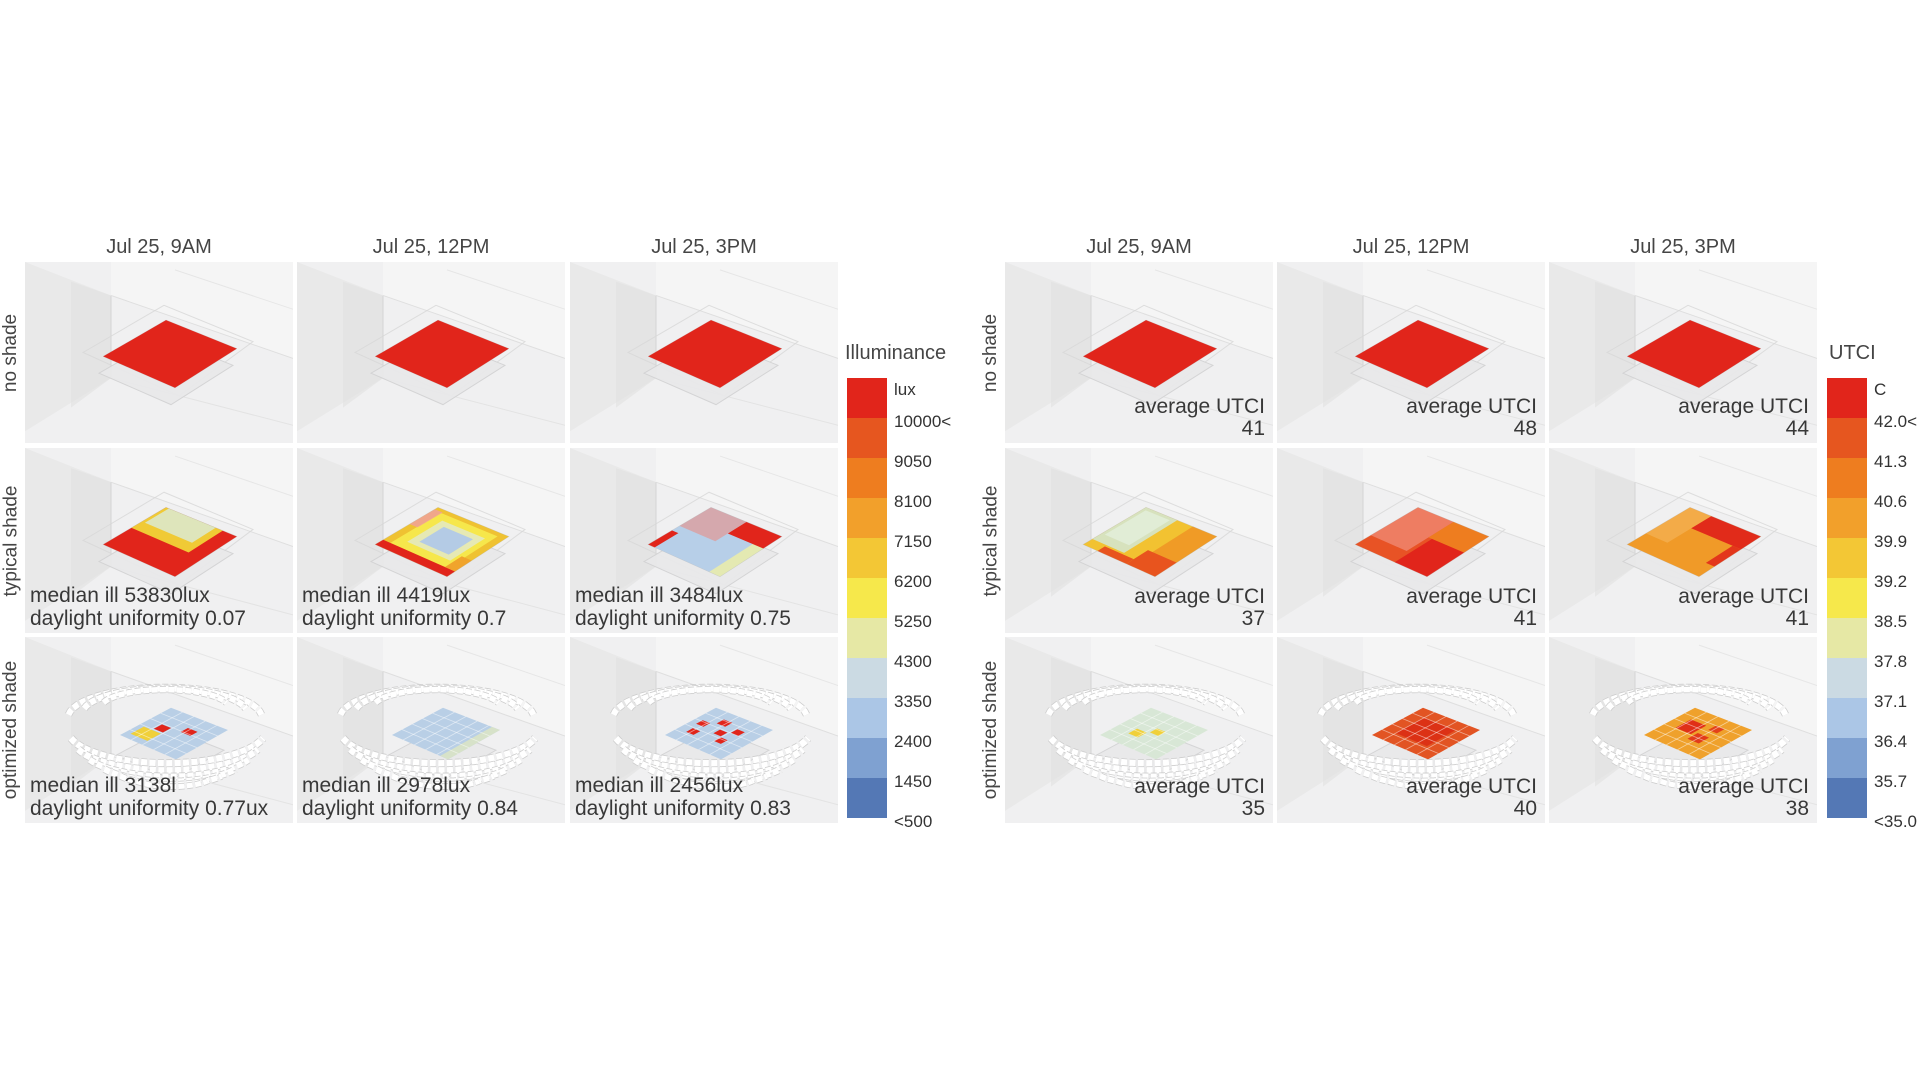 This screenshot has width=1920, height=1080. What do you see at coordinates (1891, 781) in the screenshot?
I see `legend-tick-label: 35.7` at bounding box center [1891, 781].